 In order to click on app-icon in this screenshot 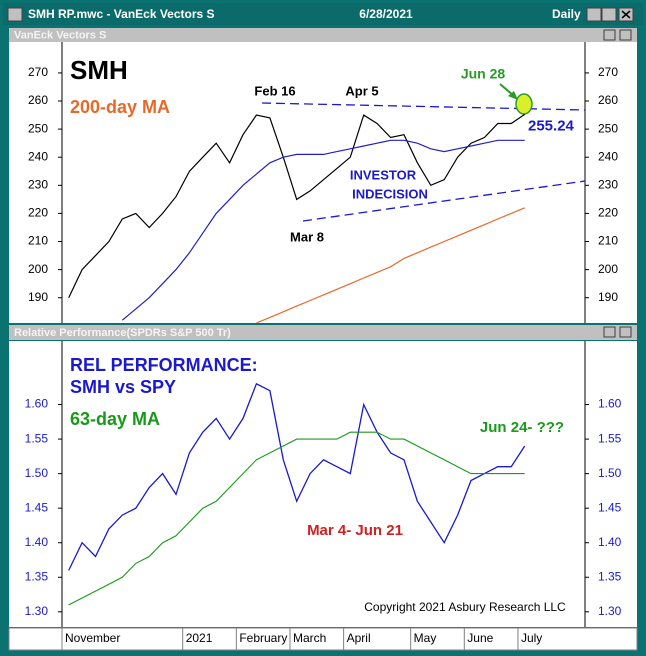, I will do `click(15, 14)`.